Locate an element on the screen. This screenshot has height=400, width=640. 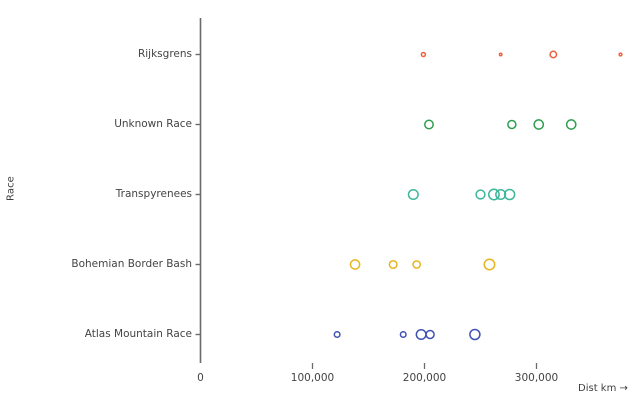
y-tick-rijksgrens: Rijksgrens is located at coordinates (96, 54).